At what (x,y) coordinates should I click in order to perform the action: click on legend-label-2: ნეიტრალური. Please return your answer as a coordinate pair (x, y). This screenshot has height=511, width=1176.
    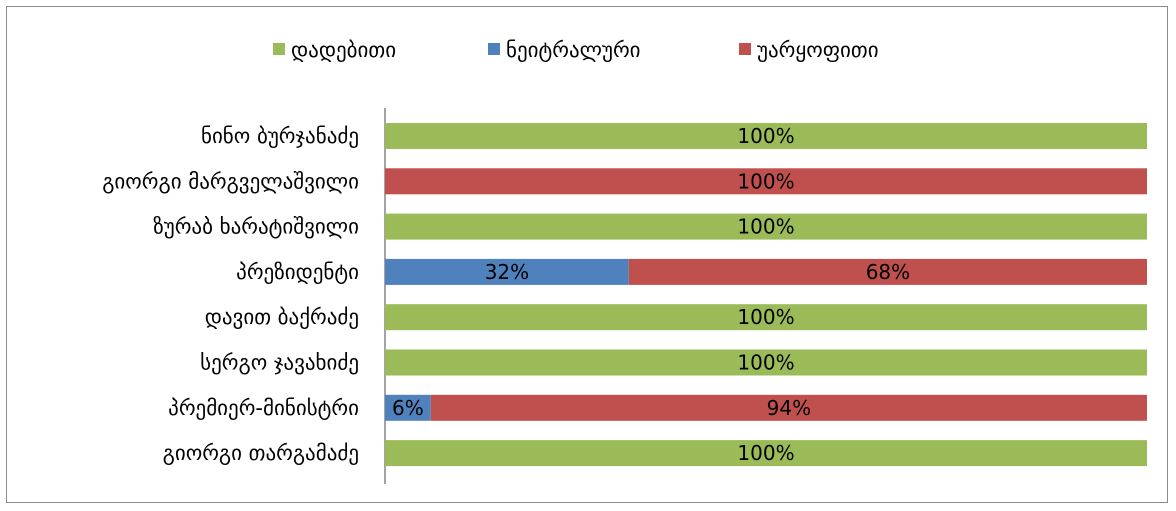
    Looking at the image, I should click on (573, 50).